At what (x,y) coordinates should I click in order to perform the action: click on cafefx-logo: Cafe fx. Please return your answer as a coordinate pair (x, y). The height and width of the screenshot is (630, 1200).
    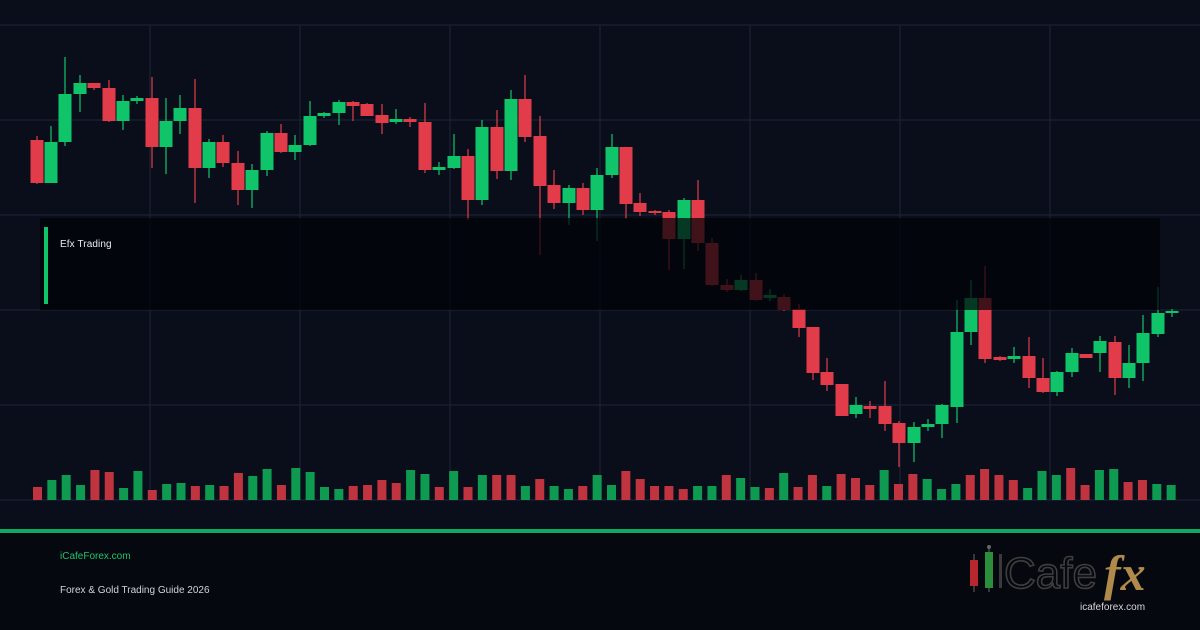
    Looking at the image, I should click on (1058, 573).